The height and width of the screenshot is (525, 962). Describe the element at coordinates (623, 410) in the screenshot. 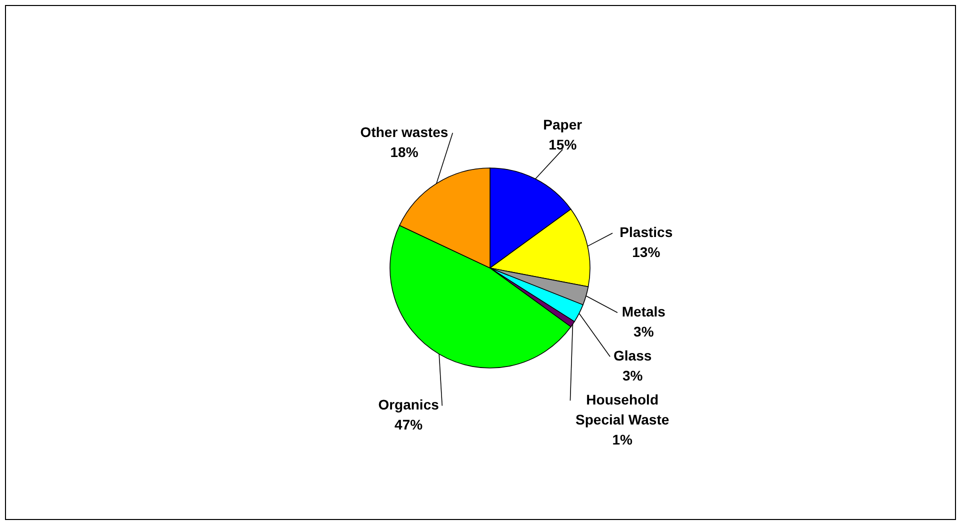

I see `slice-label: Household Special Waste` at that location.